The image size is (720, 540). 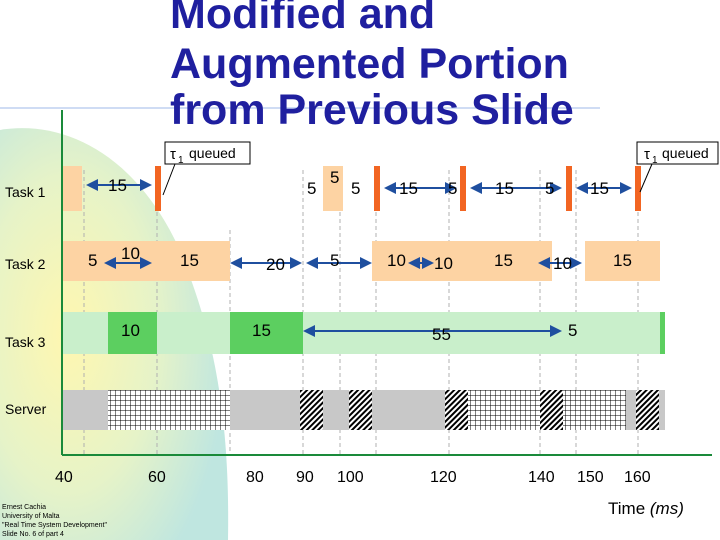 I want to click on queued-callout-left: τ 1 queued, so click(x=206, y=168).